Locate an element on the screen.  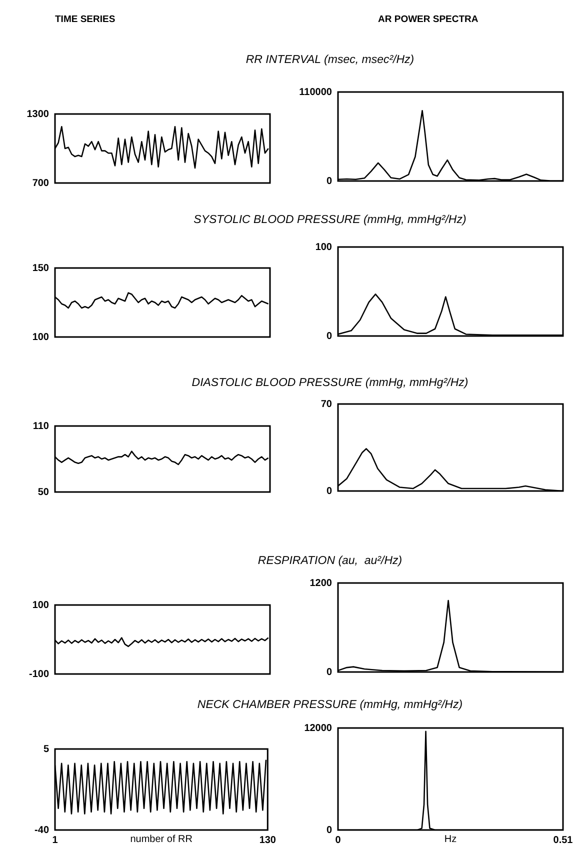
text: RR INTERVAL (msec, msec²/Hz) is located at coordinates (330, 60).